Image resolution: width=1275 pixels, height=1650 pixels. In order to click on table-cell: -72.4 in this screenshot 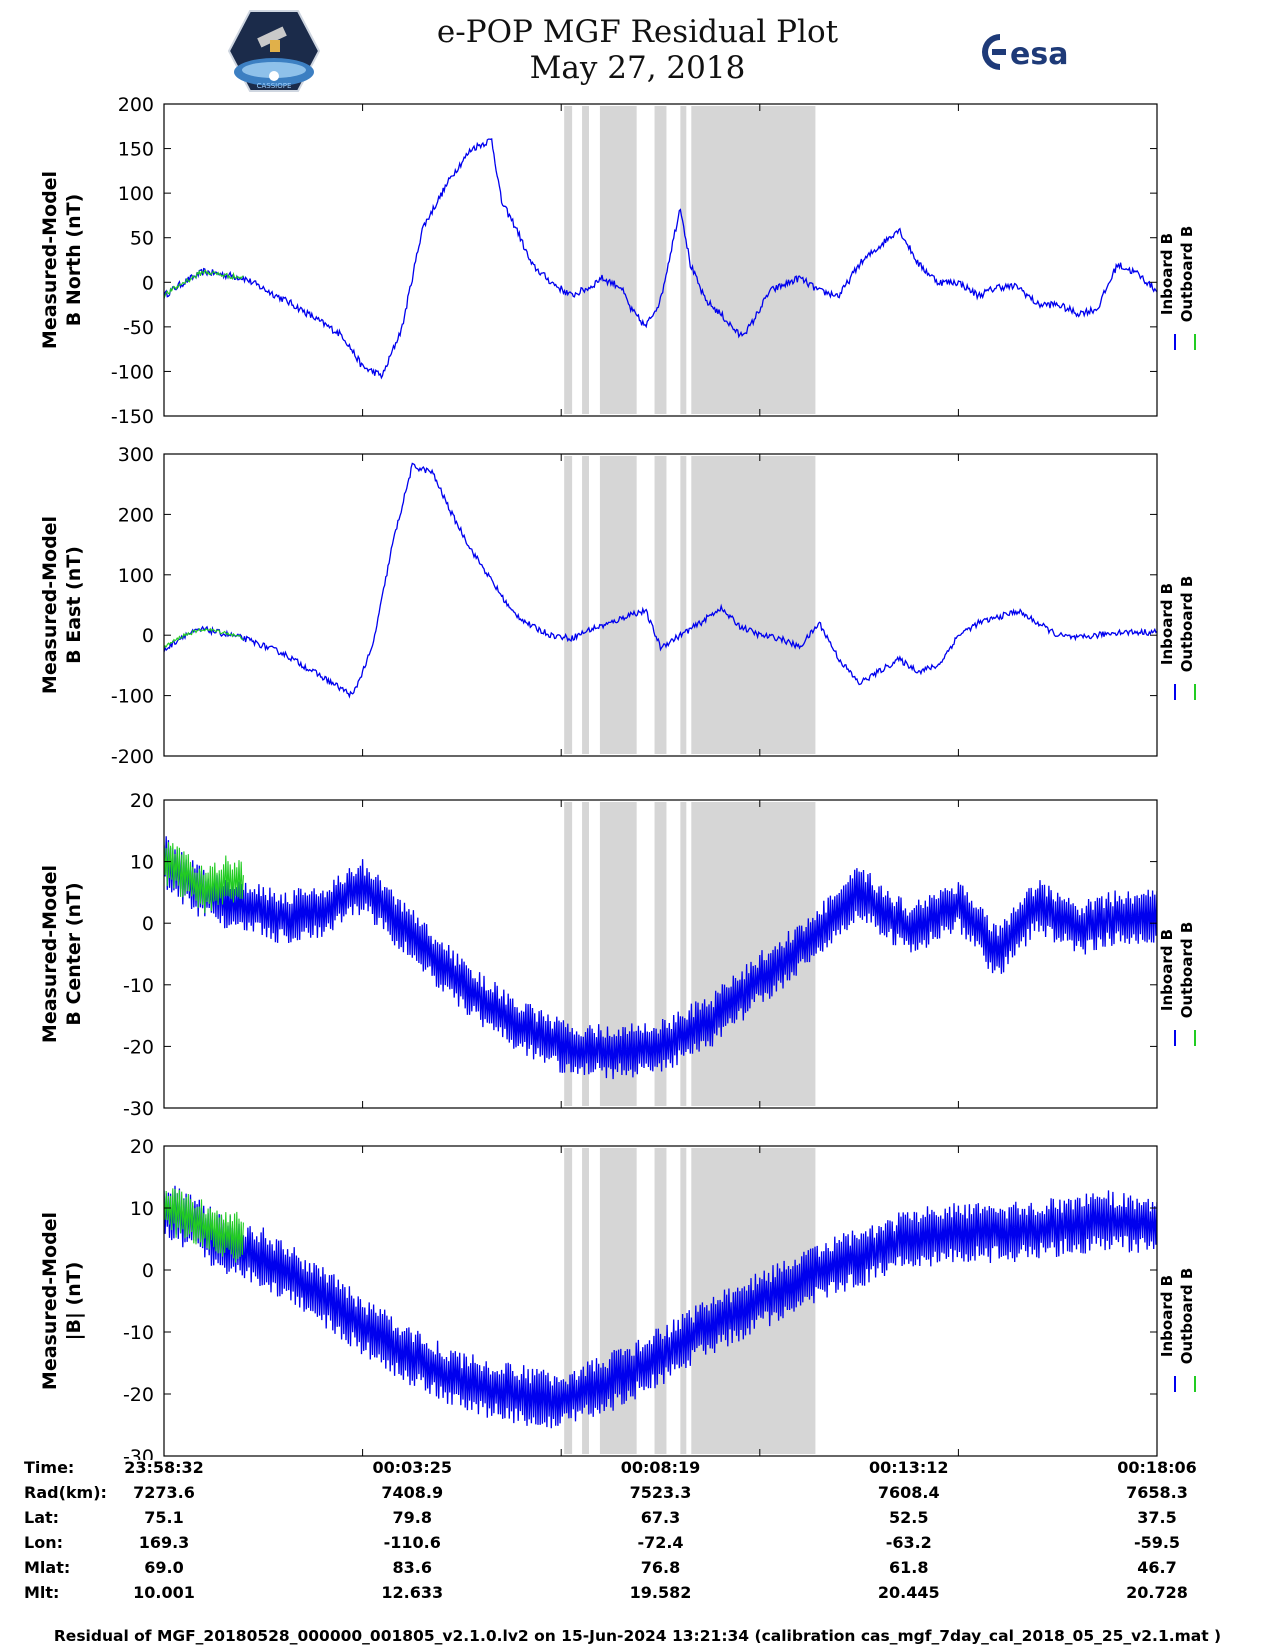, I will do `click(660, 1542)`.